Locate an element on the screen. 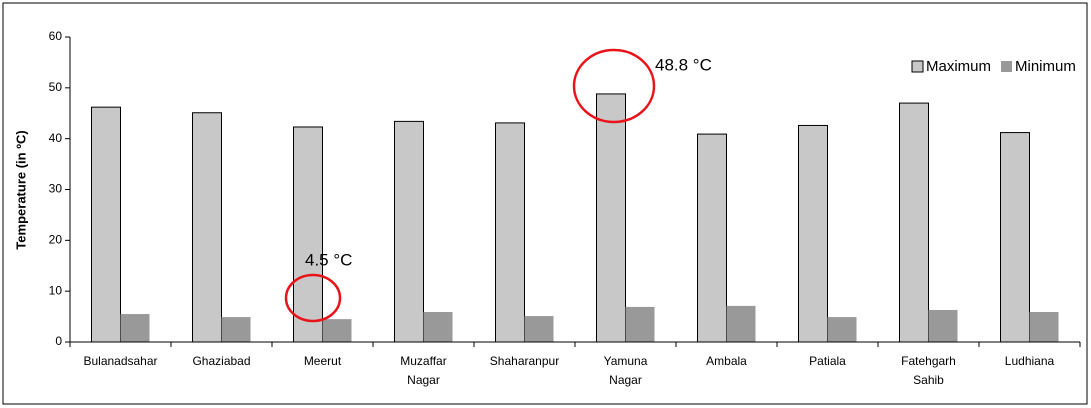 This screenshot has height=408, width=1091. y-tick-label: 60 is located at coordinates (56, 36).